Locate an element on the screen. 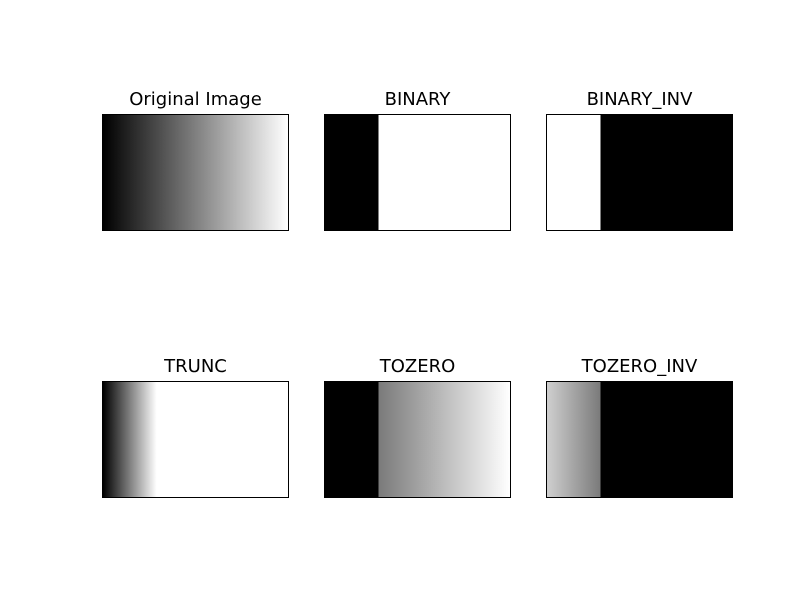 Image resolution: width=812 pixels, height=612 pixels. panel-title: TRUNC is located at coordinates (195, 366).